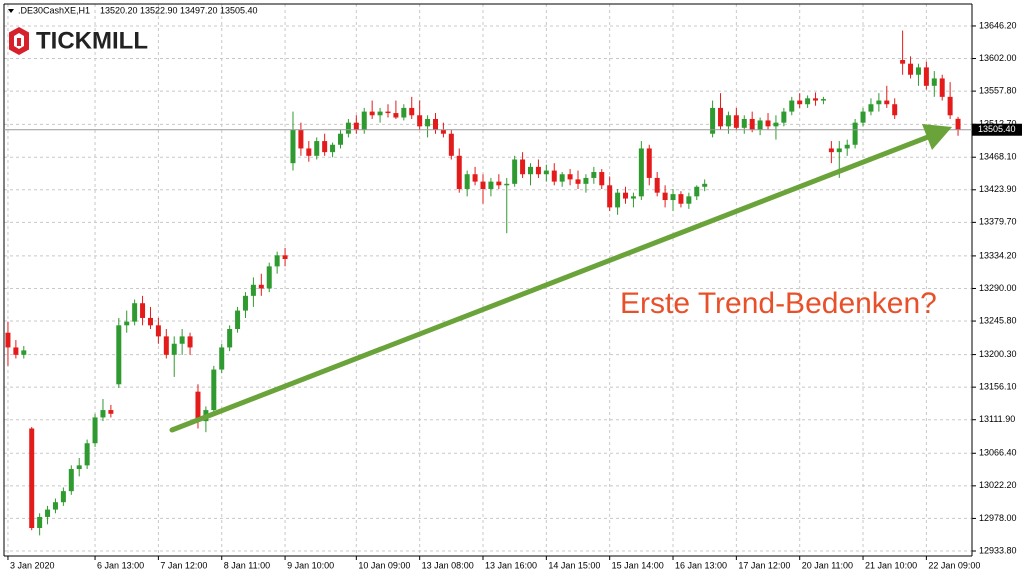 The height and width of the screenshot is (576, 1024). Describe the element at coordinates (638, 565) in the screenshot. I see `x-tick-label: 15 Jan 14:00` at that location.